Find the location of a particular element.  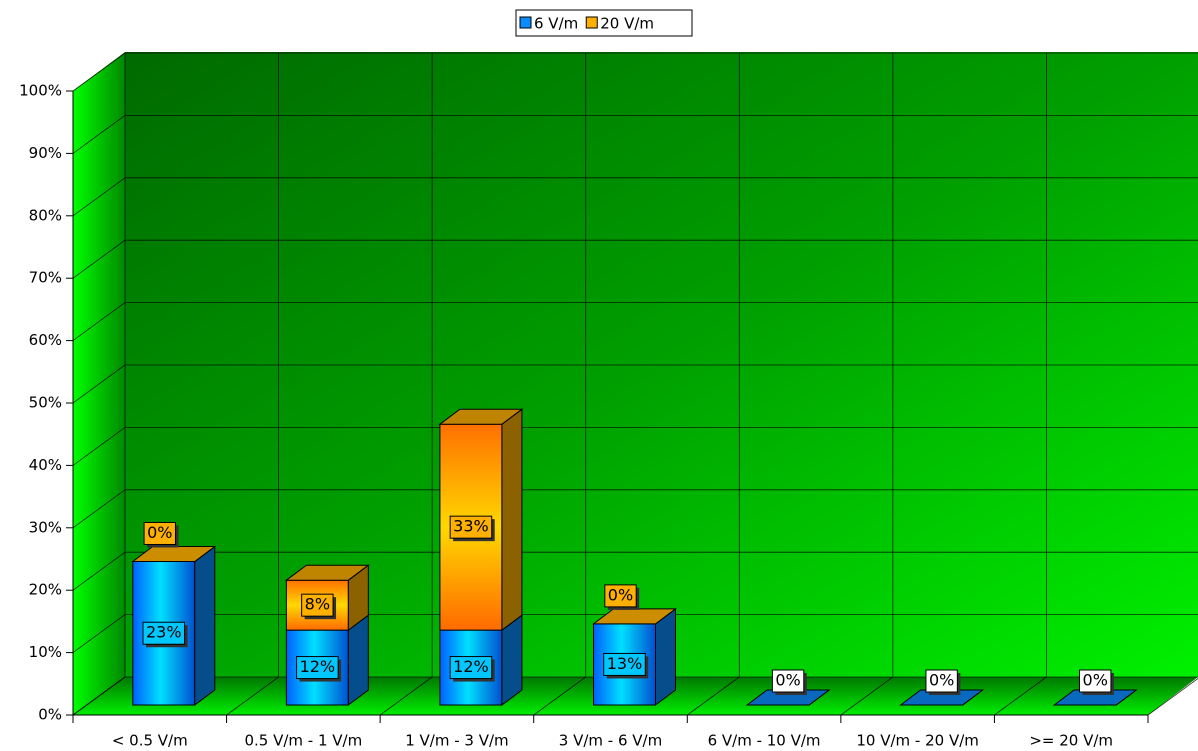

data-label: 33% is located at coordinates (472, 528).